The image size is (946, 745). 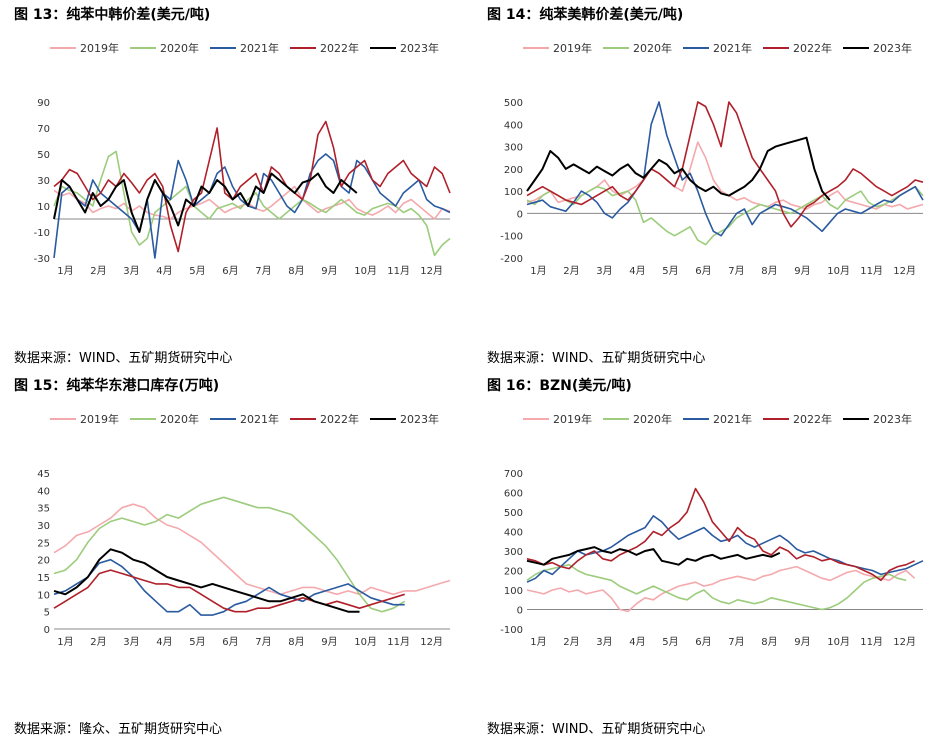 I want to click on legend-item: 2020年, so click(x=164, y=48).